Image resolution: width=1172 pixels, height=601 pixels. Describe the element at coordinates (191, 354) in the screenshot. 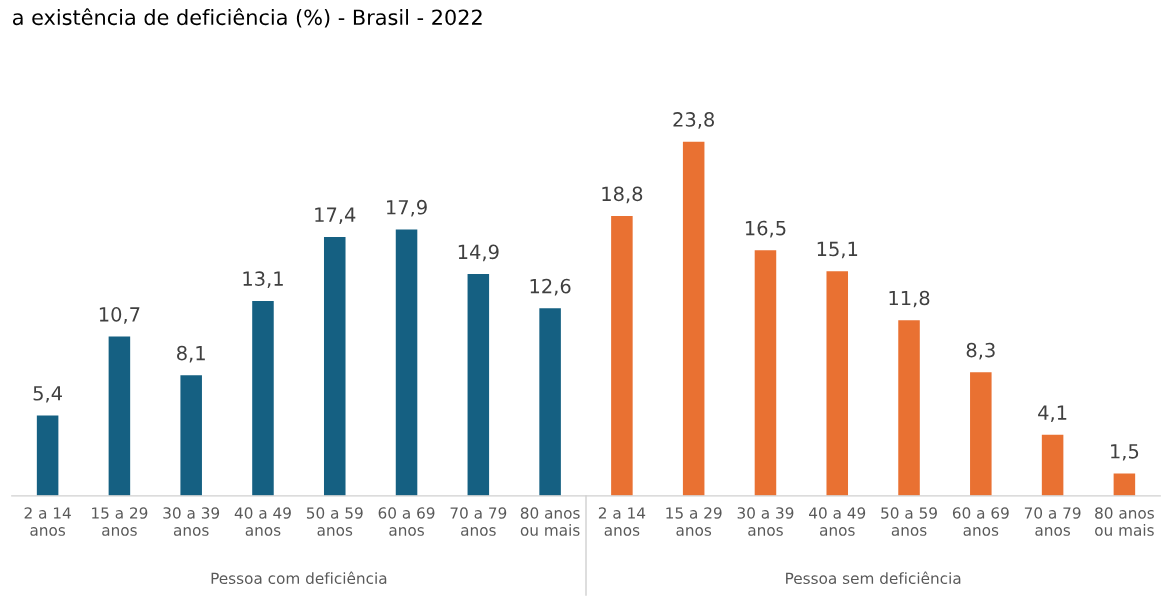

I see `data-label: 8,1` at that location.